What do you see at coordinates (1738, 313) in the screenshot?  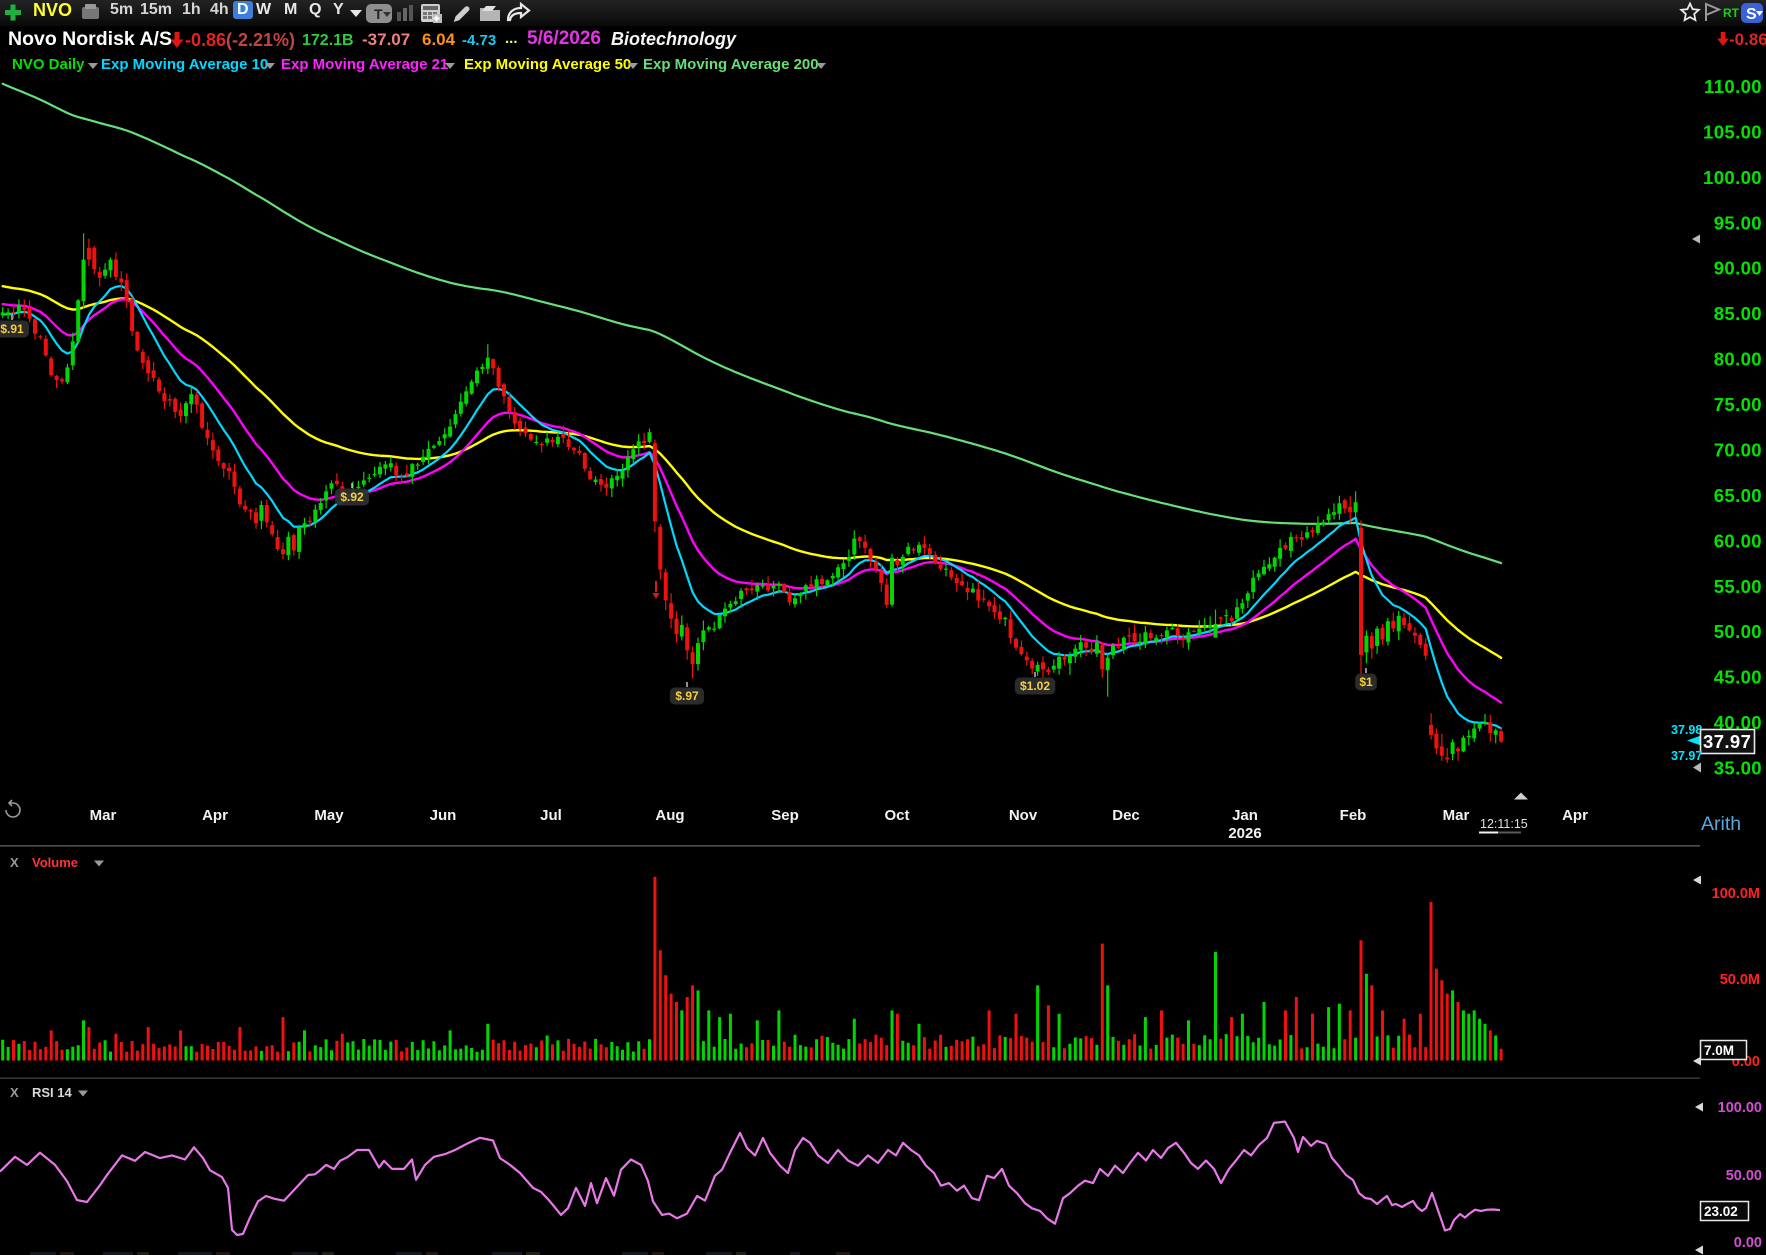 I see `svg-text: 85.00` at bounding box center [1738, 313].